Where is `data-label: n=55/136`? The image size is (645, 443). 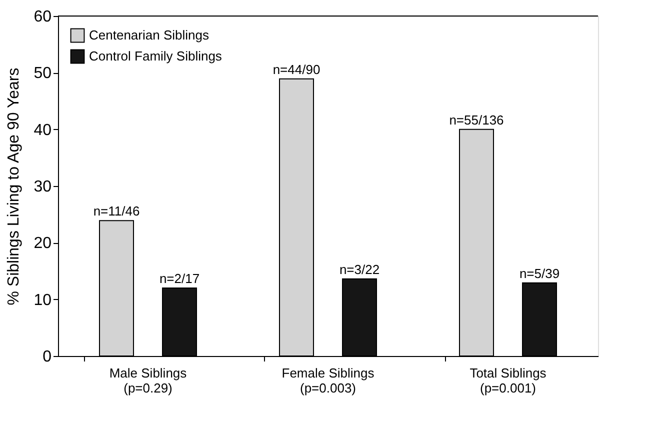
data-label: n=55/136 is located at coordinates (476, 120).